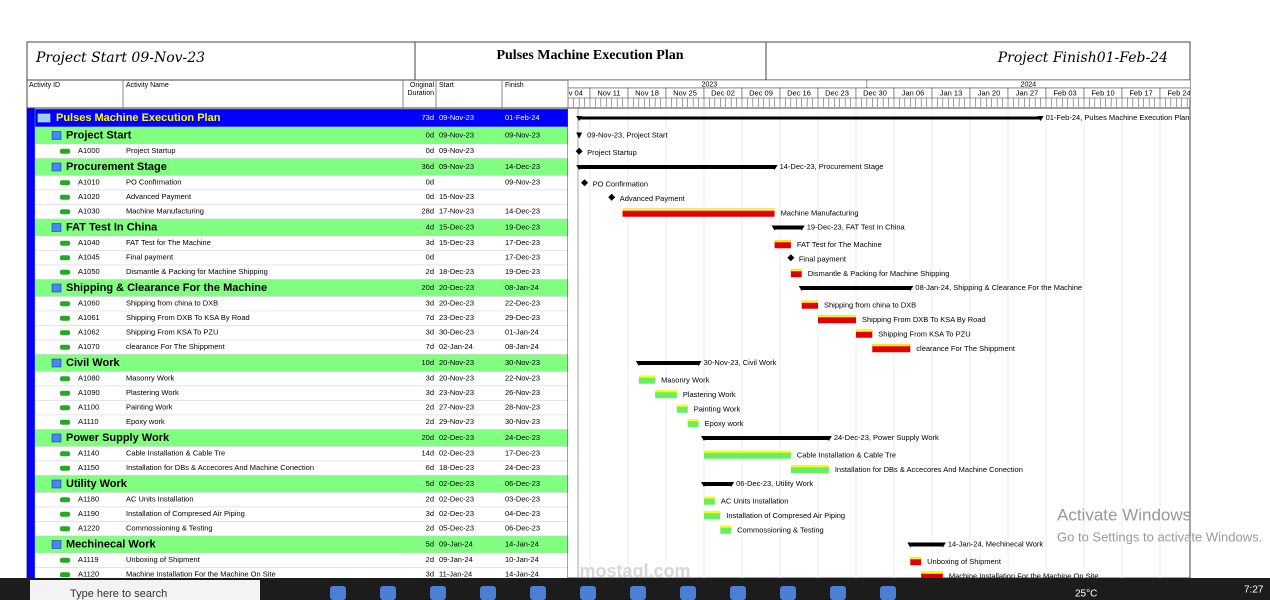  I want to click on week-cell, so click(1174, 93).